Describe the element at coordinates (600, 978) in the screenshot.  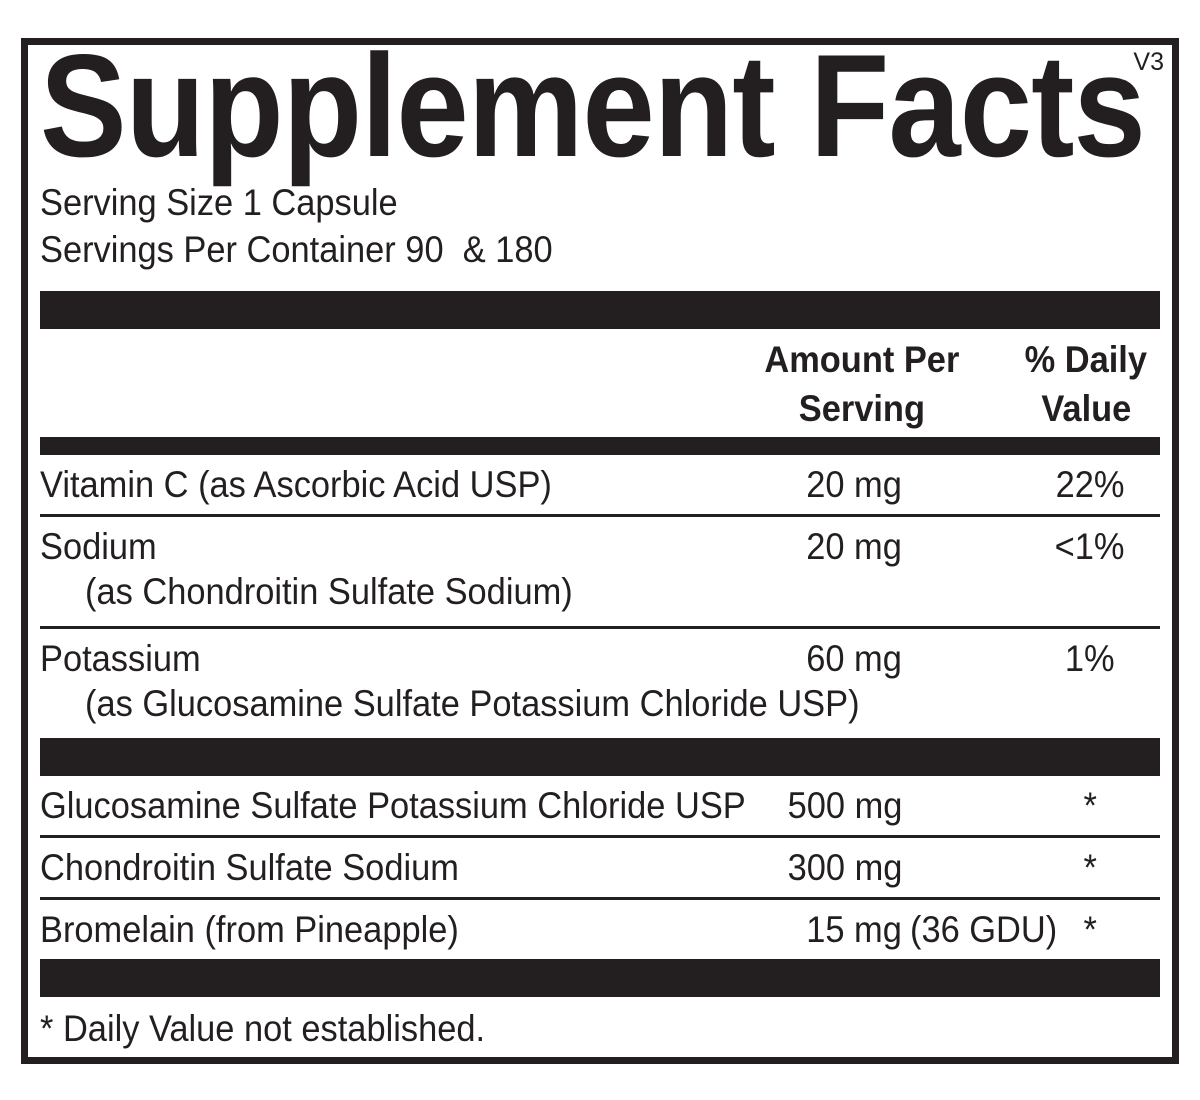
I see `separator-bar-bottom` at that location.